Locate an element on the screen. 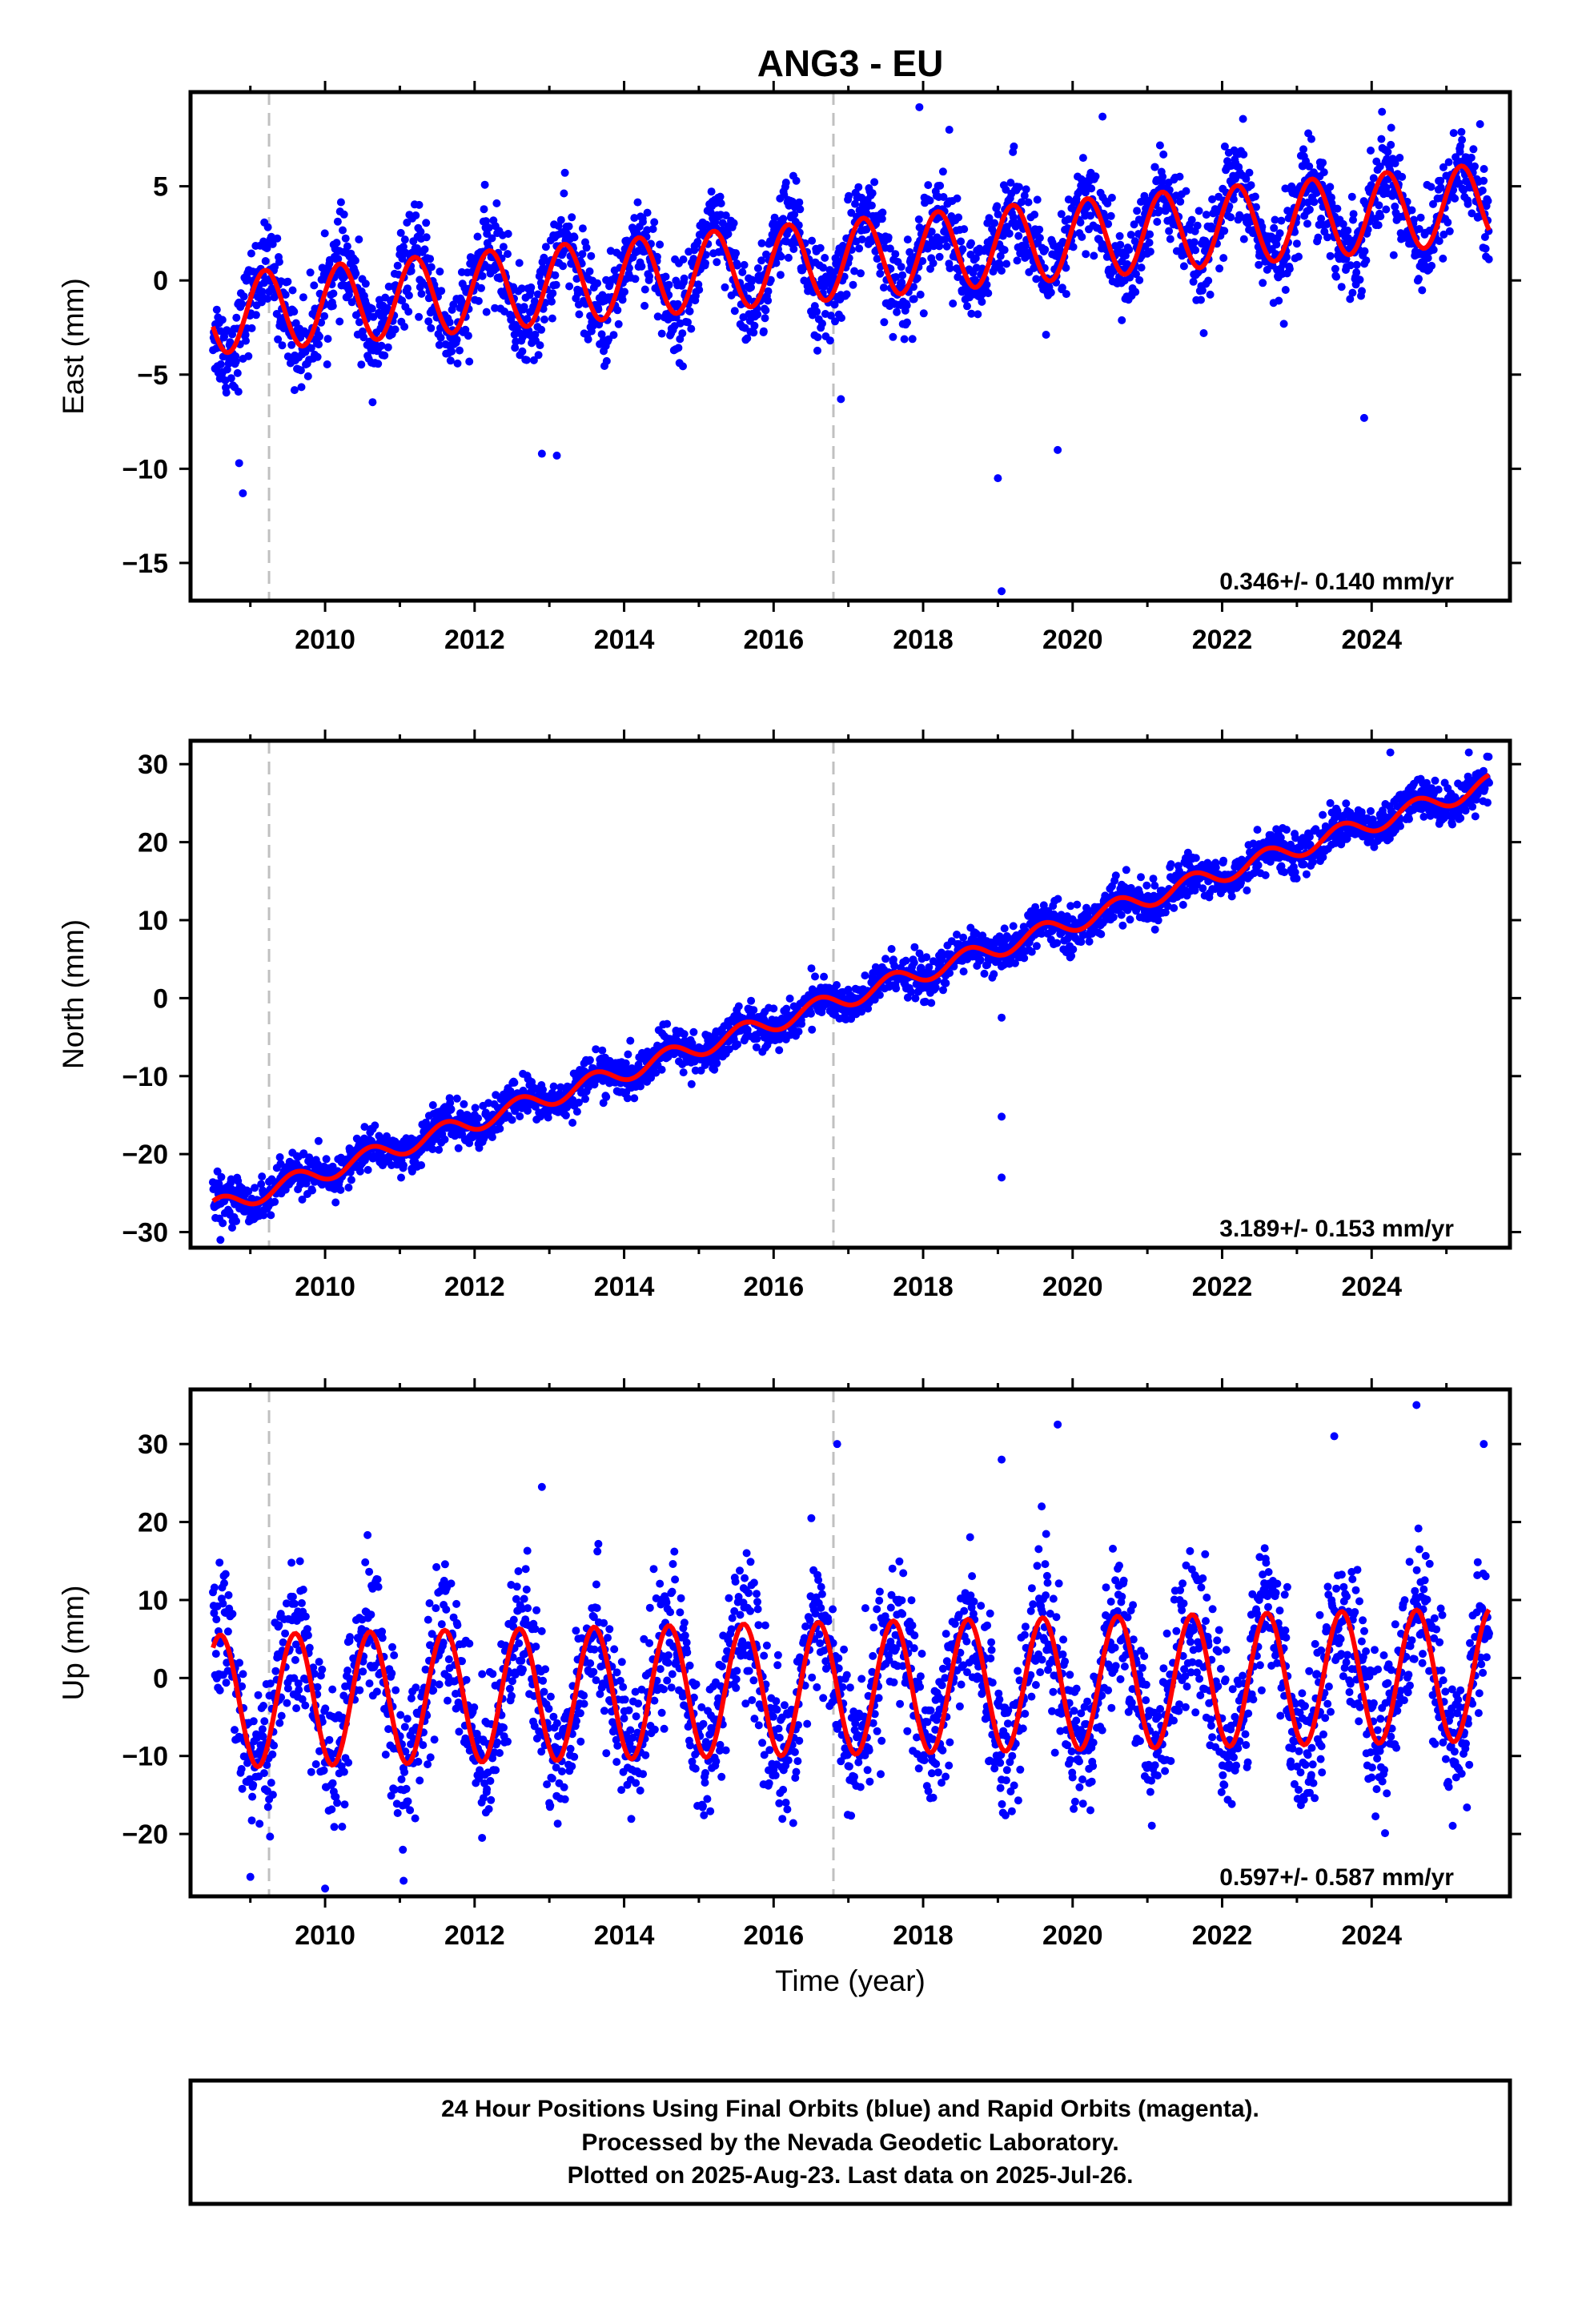  y-tick-label: −5 is located at coordinates (152, 375).